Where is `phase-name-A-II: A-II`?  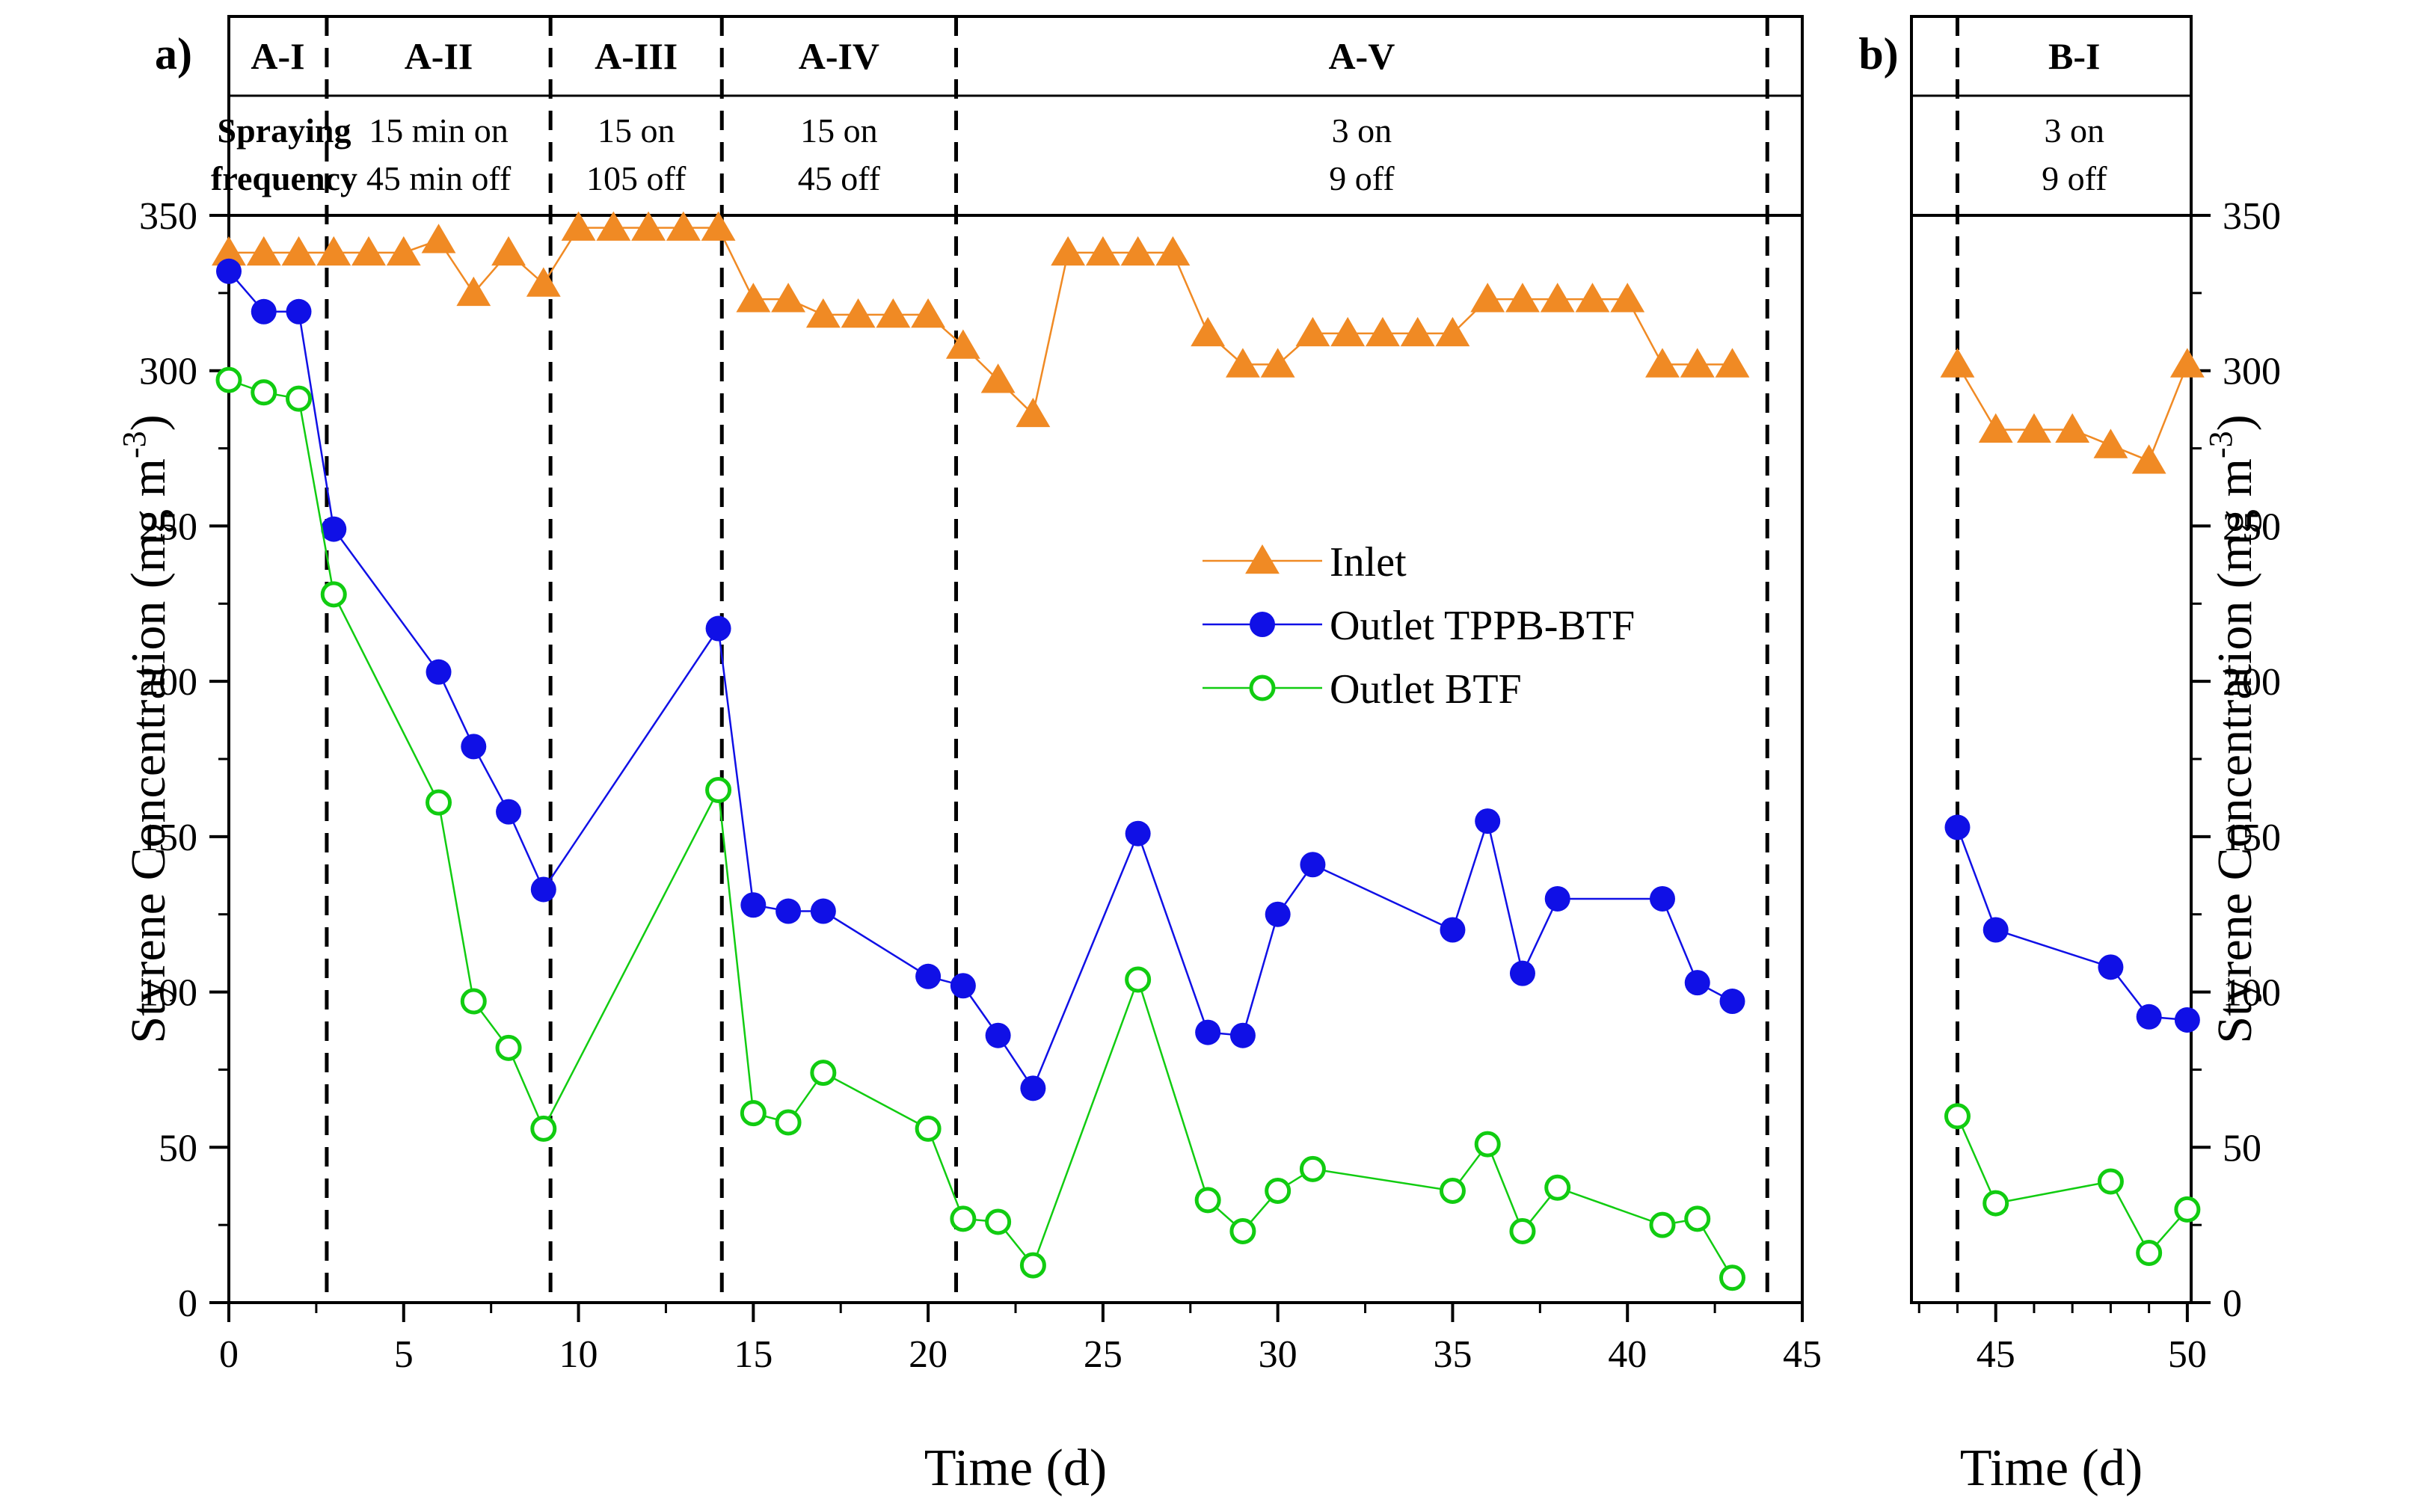
phase-name-A-II: A-II is located at coordinates (439, 56).